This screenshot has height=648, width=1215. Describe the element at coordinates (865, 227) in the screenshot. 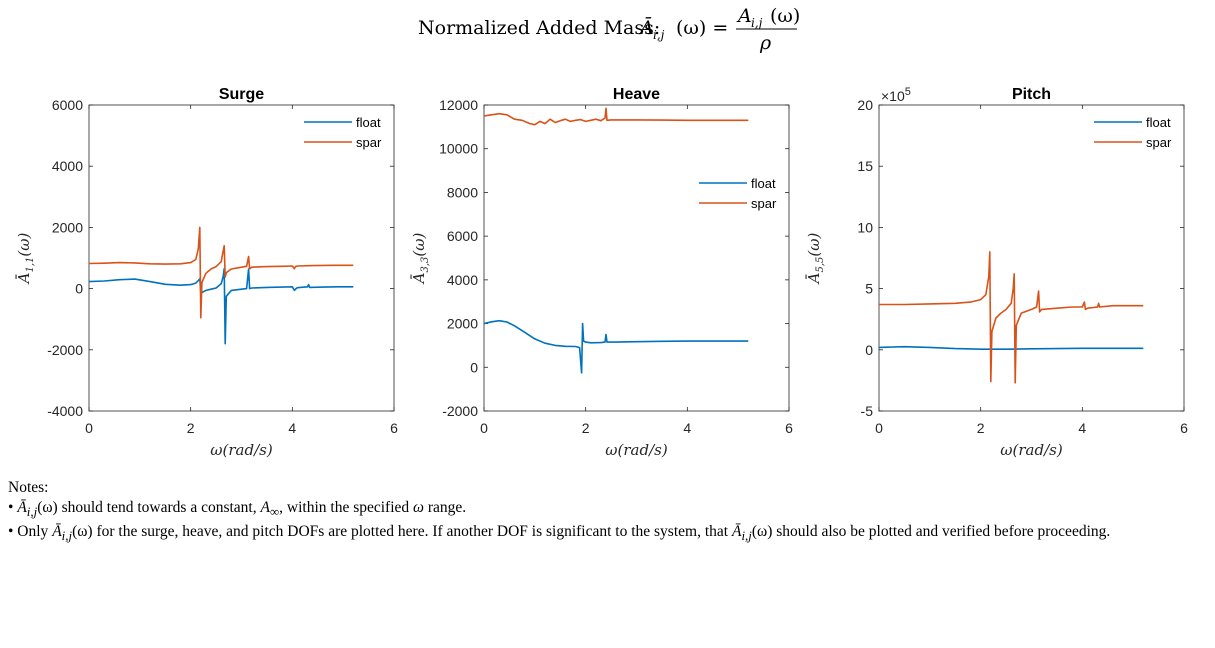

I see `y-tick-label: 10` at that location.